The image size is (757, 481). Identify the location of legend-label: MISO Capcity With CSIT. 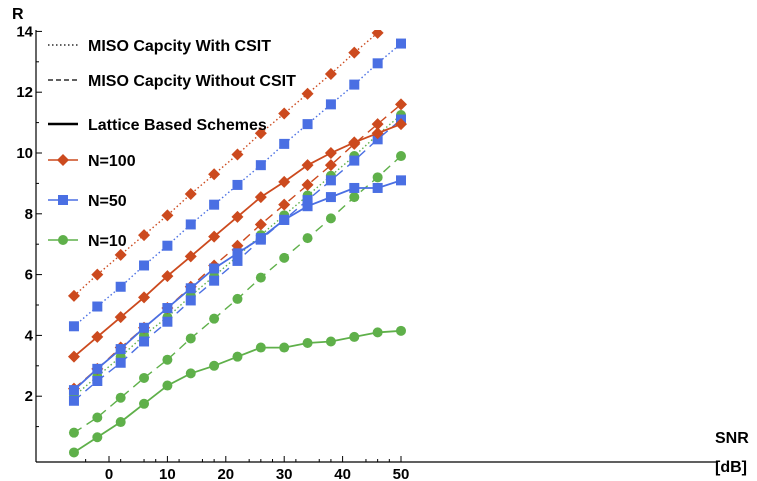
(179, 46).